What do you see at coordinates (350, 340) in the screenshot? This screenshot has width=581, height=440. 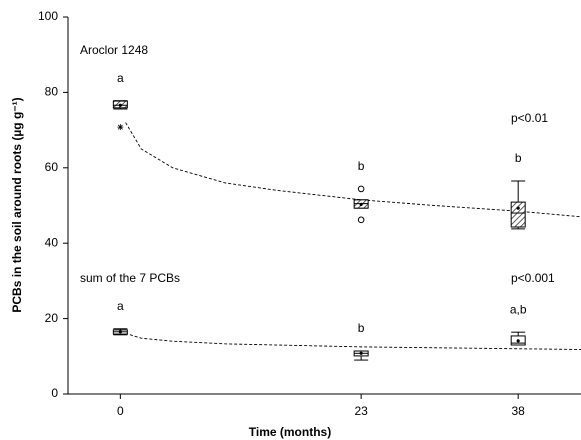 I see `fit-curve` at bounding box center [350, 340].